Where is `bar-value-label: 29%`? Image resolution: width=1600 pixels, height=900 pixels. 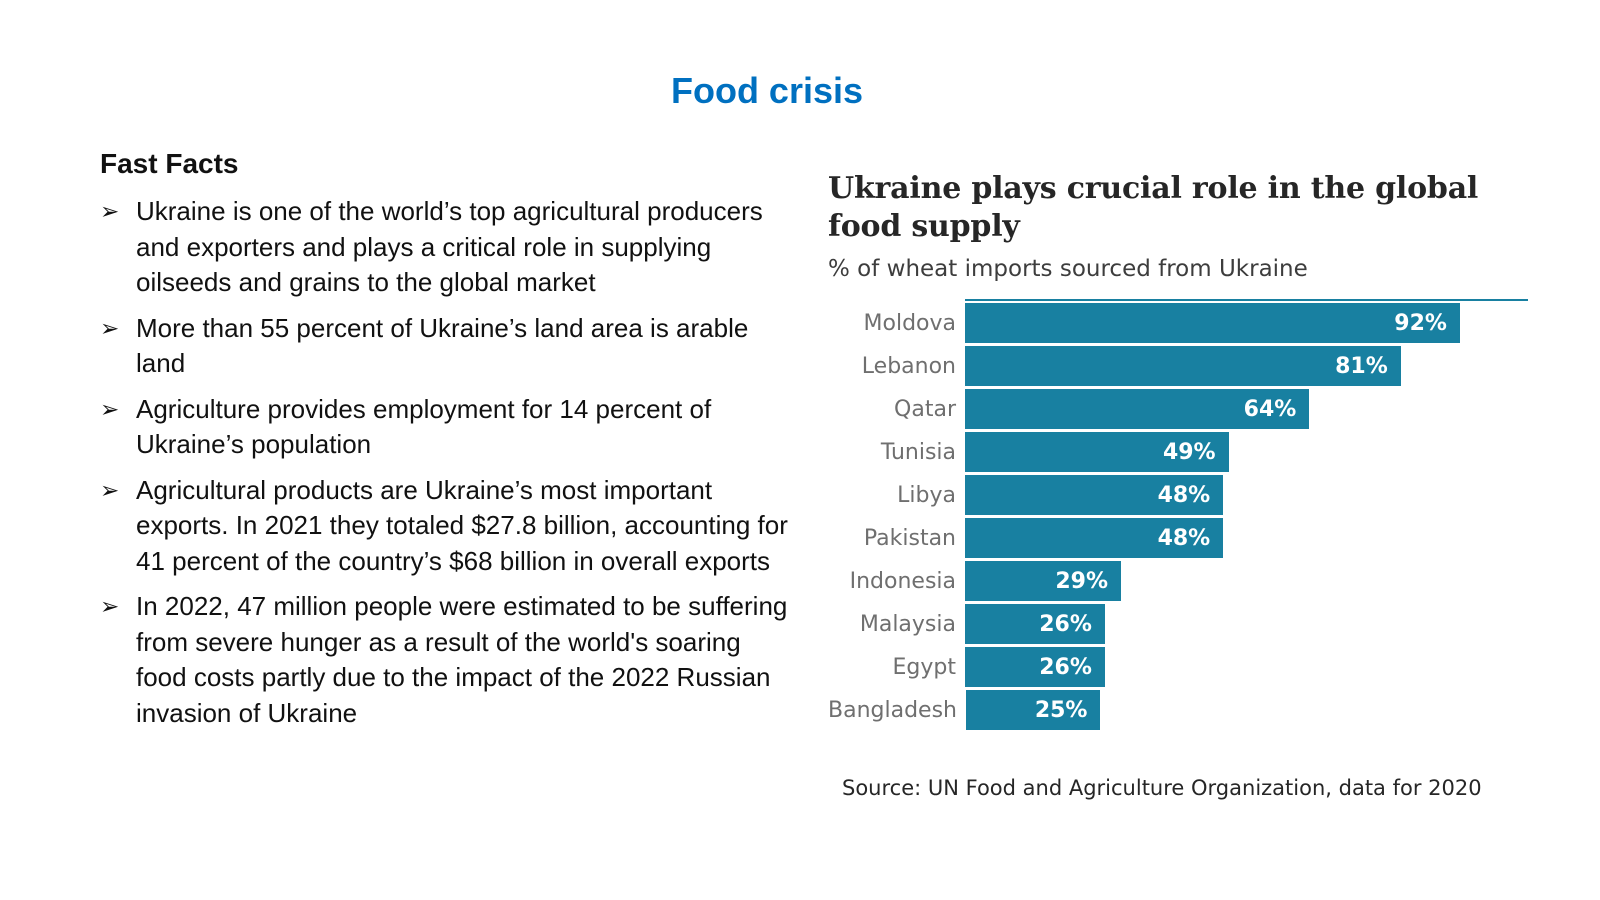 bar-value-label: 29% is located at coordinates (1082, 581).